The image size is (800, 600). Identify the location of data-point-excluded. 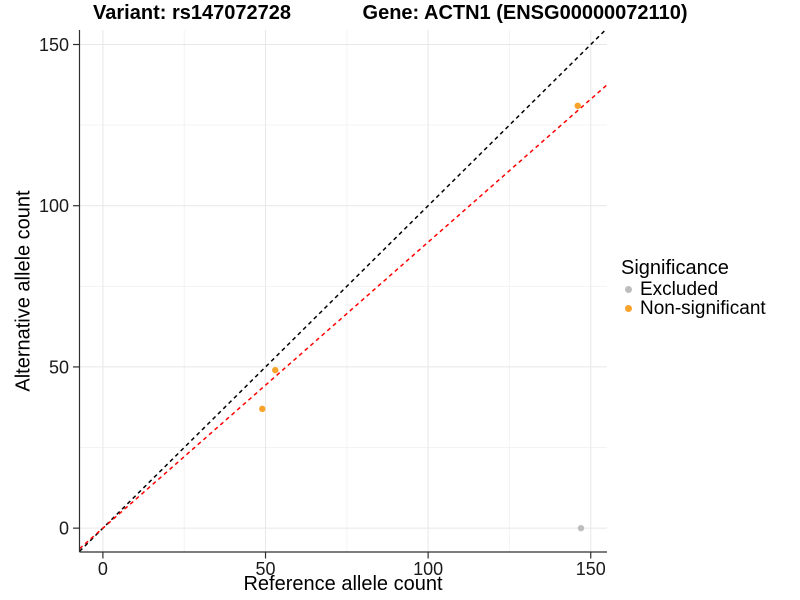
(581, 528).